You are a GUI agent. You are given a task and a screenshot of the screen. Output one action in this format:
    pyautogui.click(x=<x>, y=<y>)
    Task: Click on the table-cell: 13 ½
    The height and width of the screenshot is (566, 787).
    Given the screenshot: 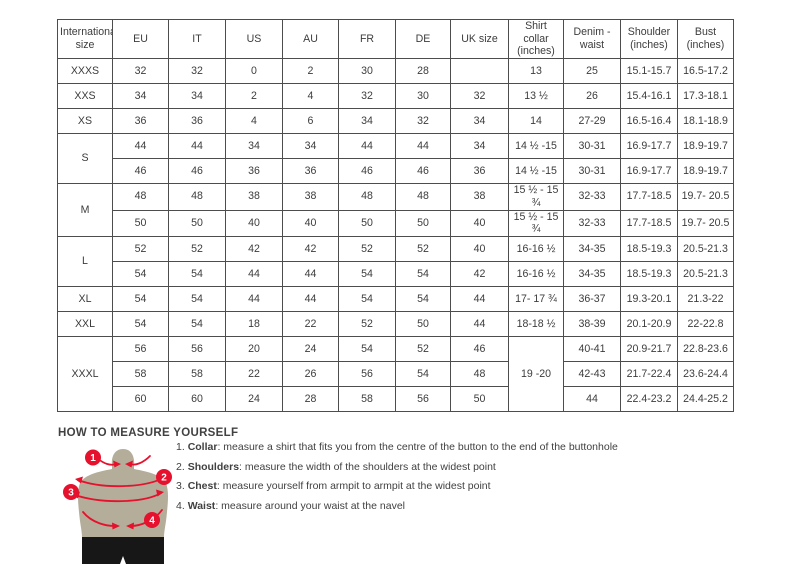 What is the action you would take?
    pyautogui.click(x=536, y=96)
    